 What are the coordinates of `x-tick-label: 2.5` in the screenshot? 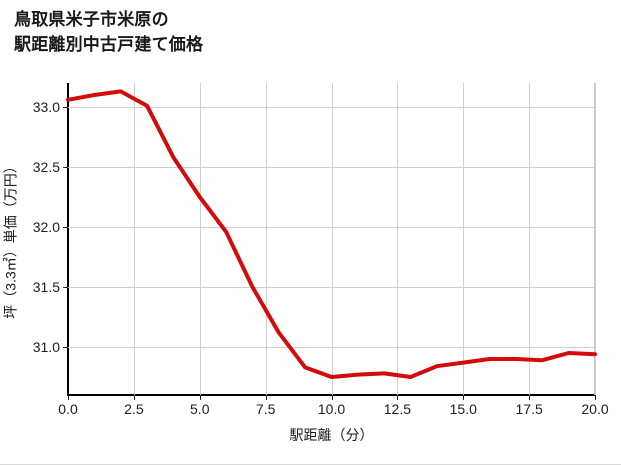 It's located at (134, 409).